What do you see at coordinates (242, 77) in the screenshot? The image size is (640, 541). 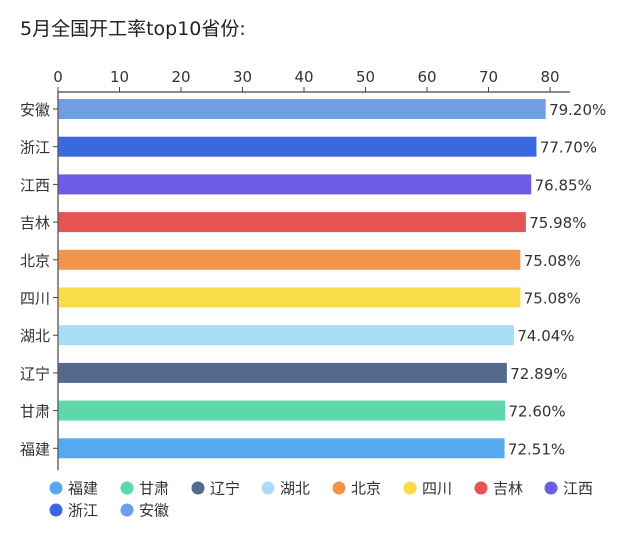 I see `x-tick-label: 30` at bounding box center [242, 77].